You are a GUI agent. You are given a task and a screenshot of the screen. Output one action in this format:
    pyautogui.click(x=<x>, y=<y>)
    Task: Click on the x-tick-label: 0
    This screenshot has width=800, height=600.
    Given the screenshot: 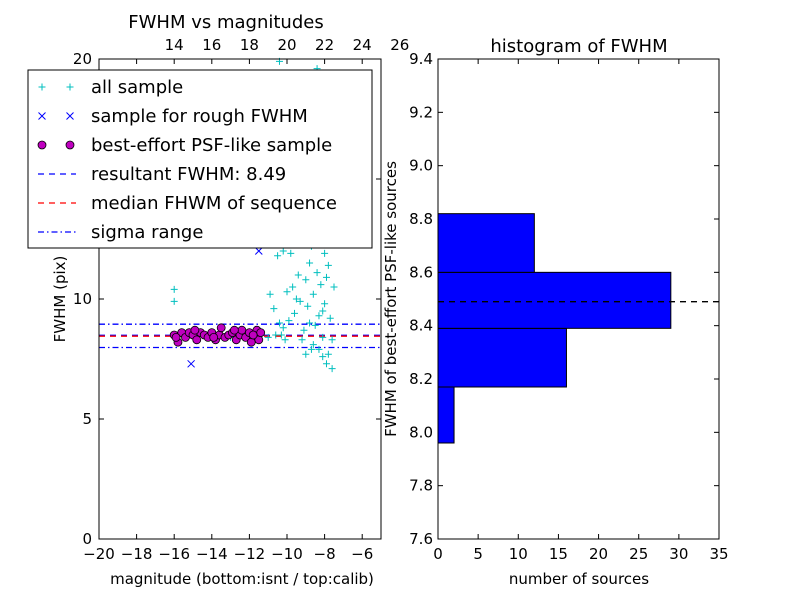 What is the action you would take?
    pyautogui.click(x=438, y=554)
    